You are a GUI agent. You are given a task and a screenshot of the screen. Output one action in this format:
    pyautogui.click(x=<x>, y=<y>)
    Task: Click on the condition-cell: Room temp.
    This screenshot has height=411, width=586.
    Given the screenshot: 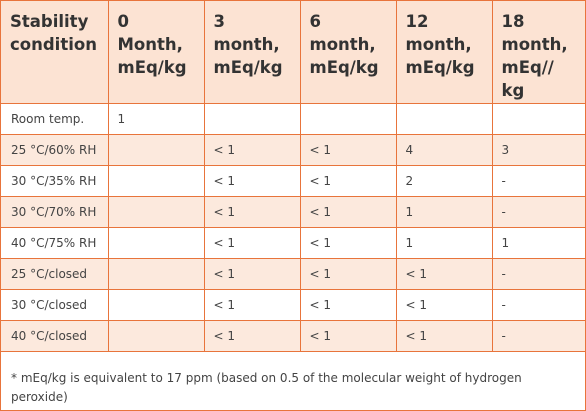 What is the action you would take?
    pyautogui.click(x=55, y=118)
    